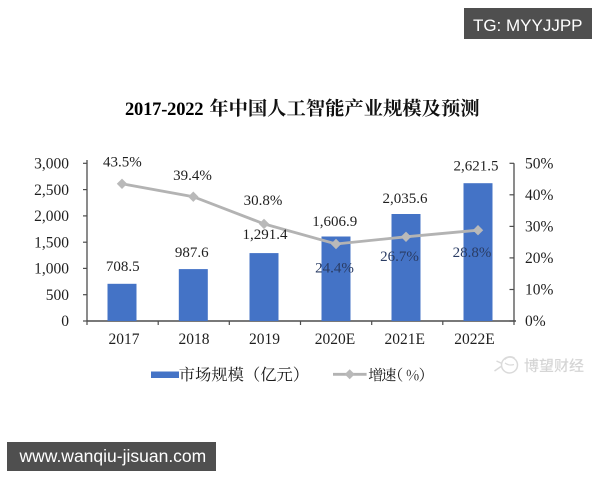  I want to click on svg-text: 987.6, so click(192, 253).